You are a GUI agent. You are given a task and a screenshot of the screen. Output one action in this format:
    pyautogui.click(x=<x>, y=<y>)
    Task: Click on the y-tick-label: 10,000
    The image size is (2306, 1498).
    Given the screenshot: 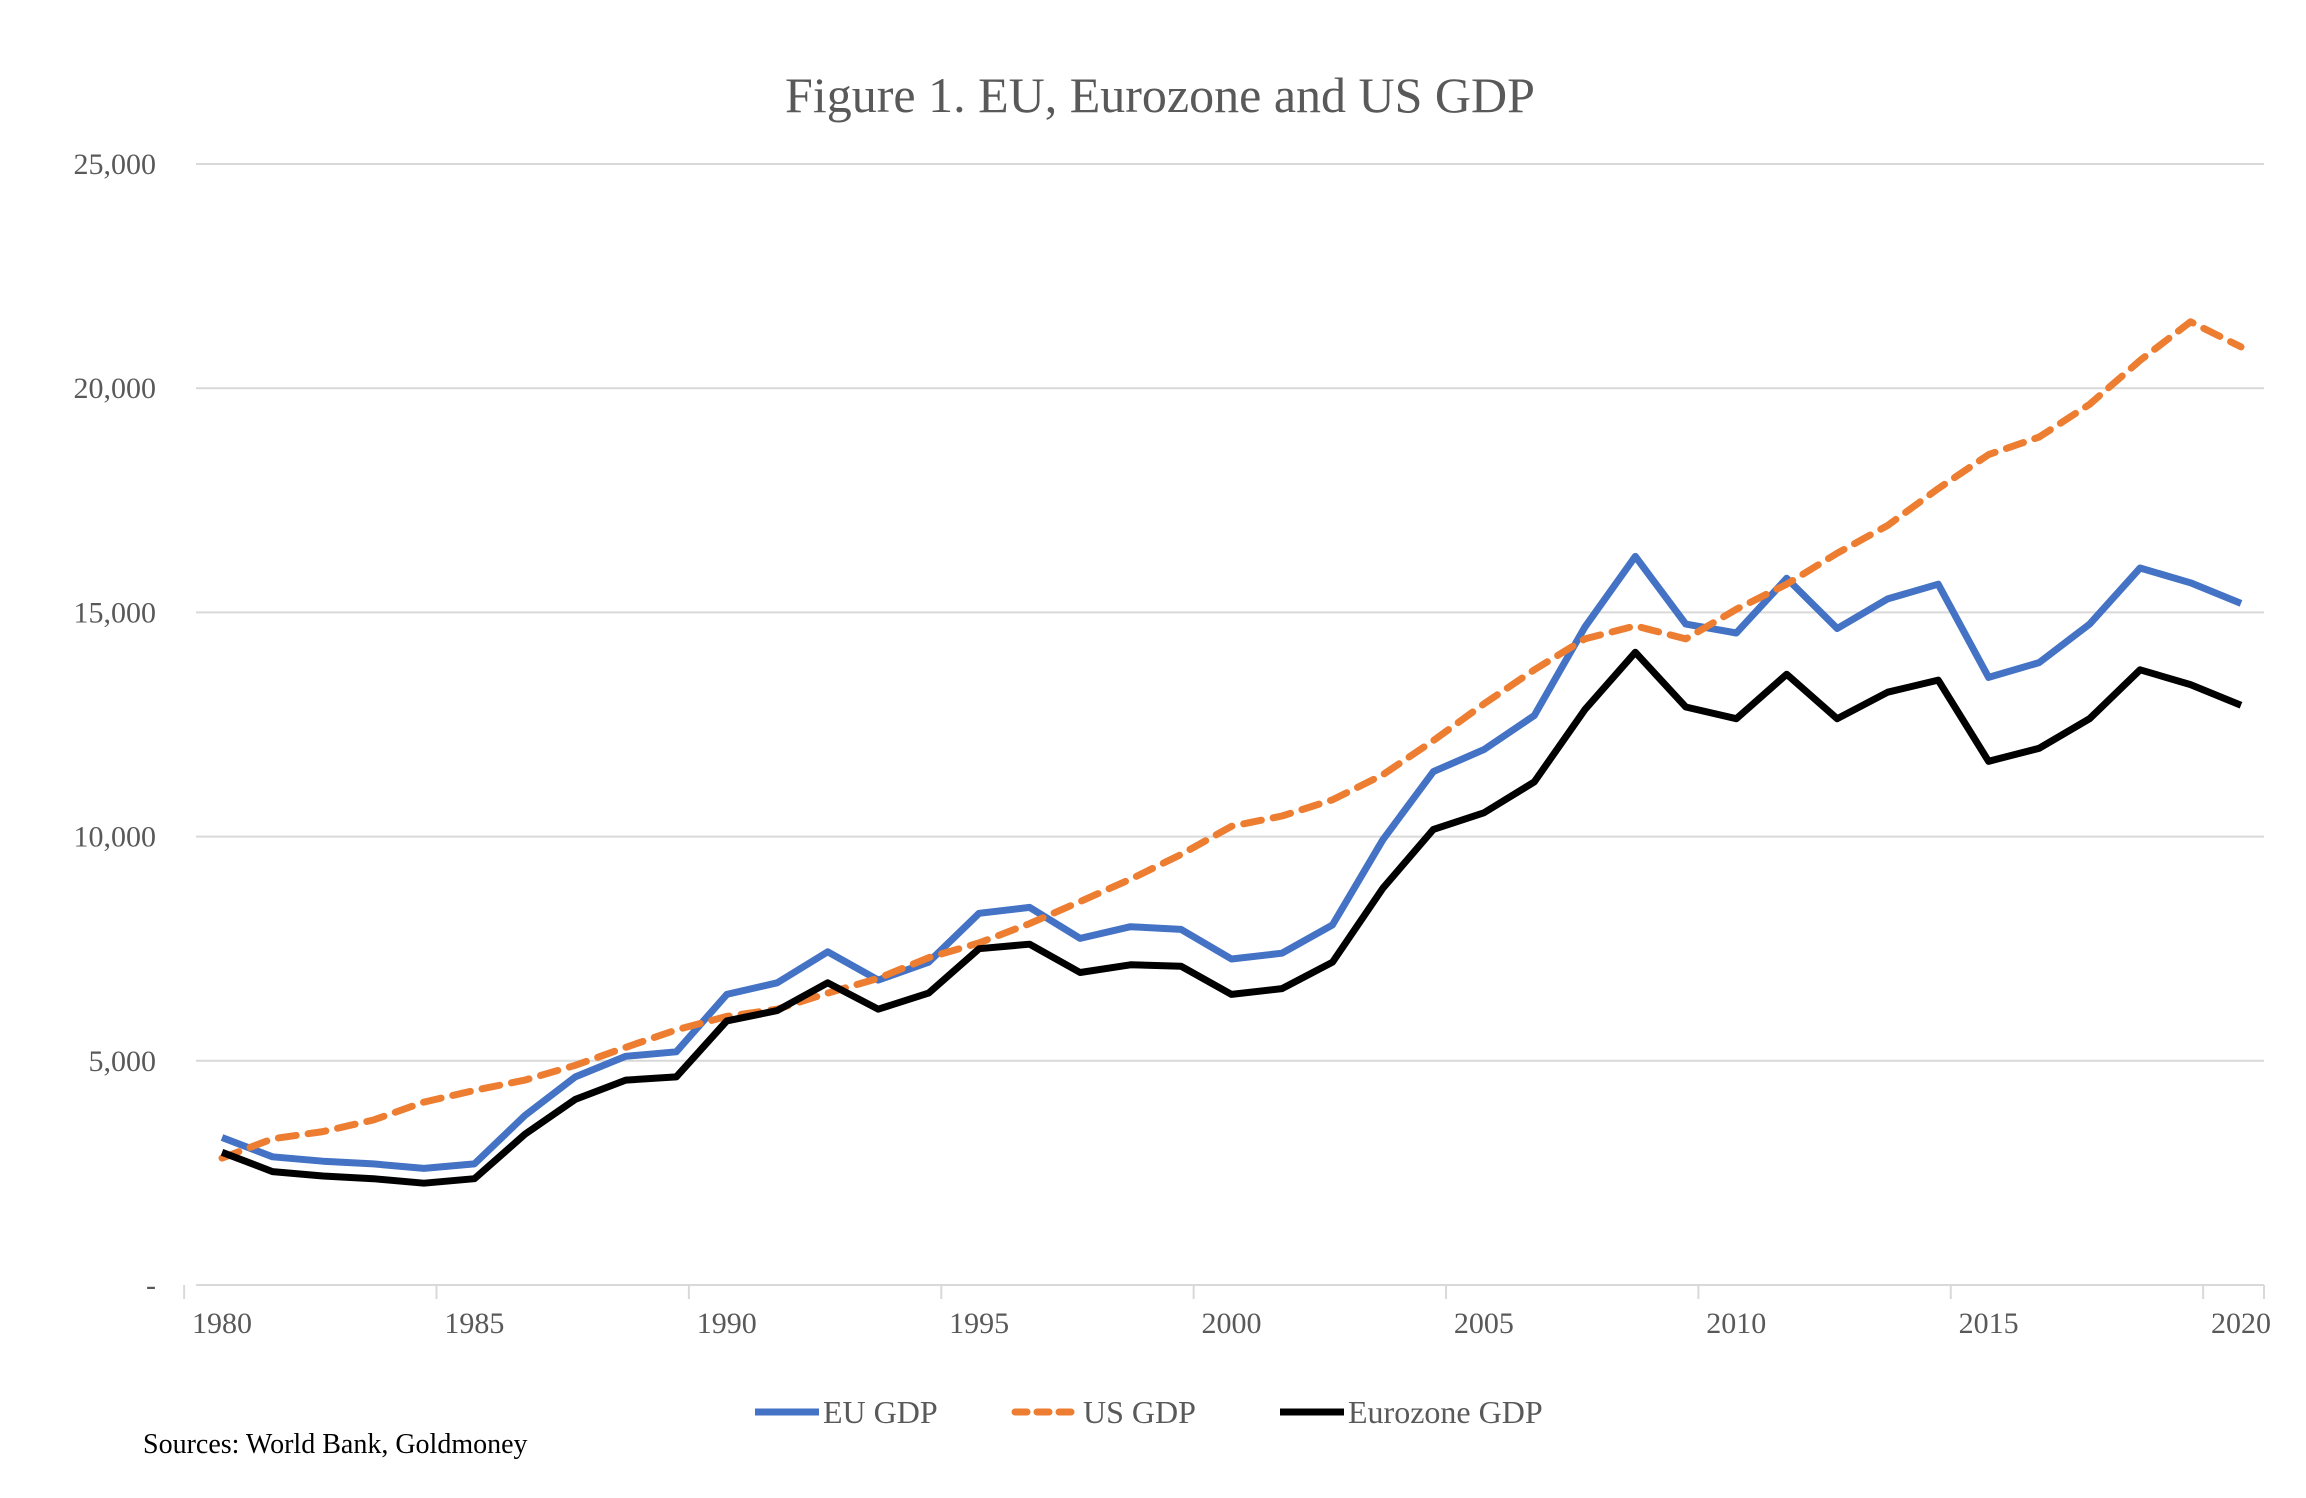 What is the action you would take?
    pyautogui.click(x=115, y=837)
    